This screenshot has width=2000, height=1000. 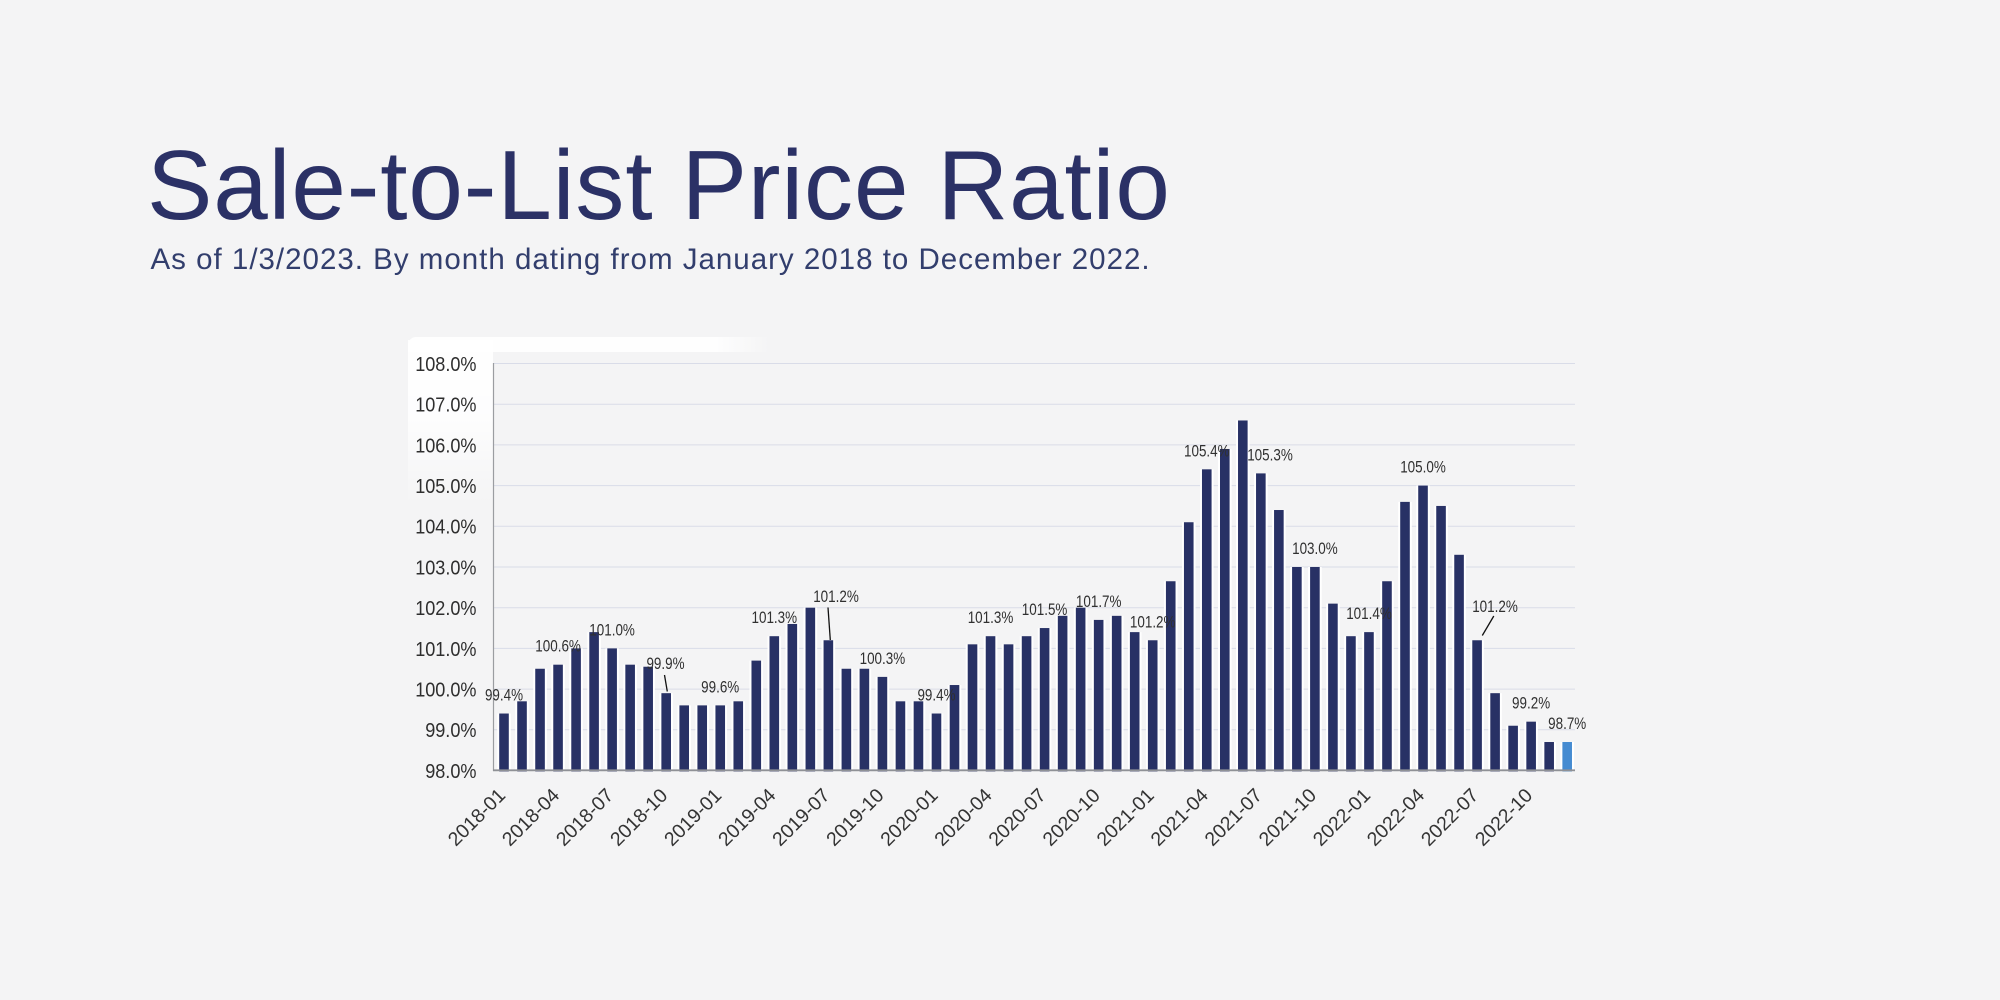 What do you see at coordinates (639, 817) in the screenshot?
I see `svg-text: 2018-10` at bounding box center [639, 817].